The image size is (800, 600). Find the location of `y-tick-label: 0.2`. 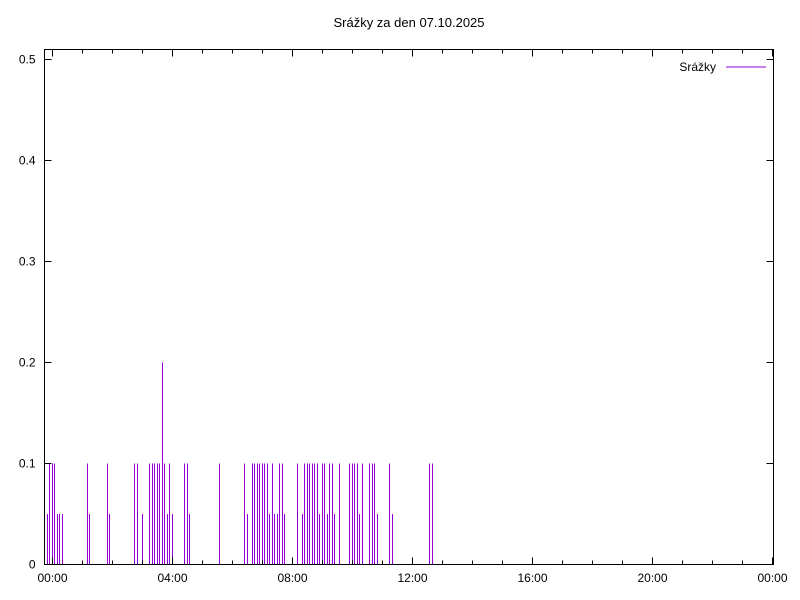

y-tick-label: 0.2 is located at coordinates (27, 363).